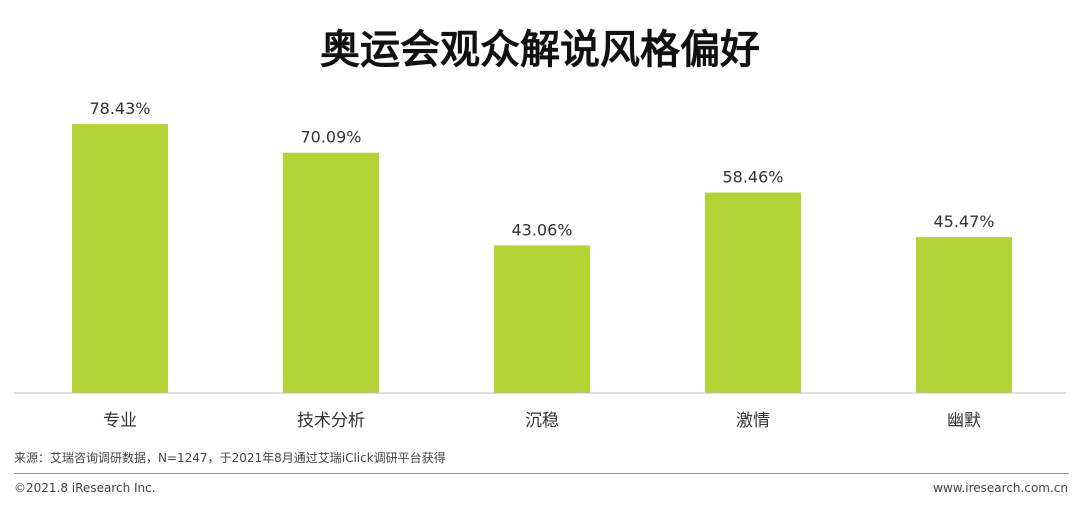 This screenshot has width=1080, height=506. I want to click on footer-divider, so click(541, 473).